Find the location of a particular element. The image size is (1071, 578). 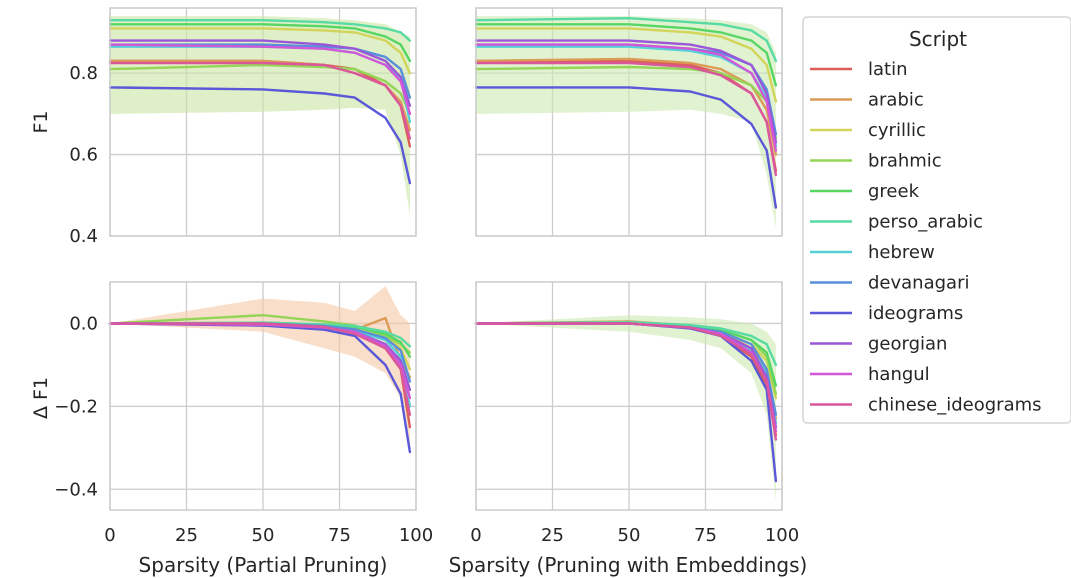

series-line-arabic is located at coordinates (626, 106).